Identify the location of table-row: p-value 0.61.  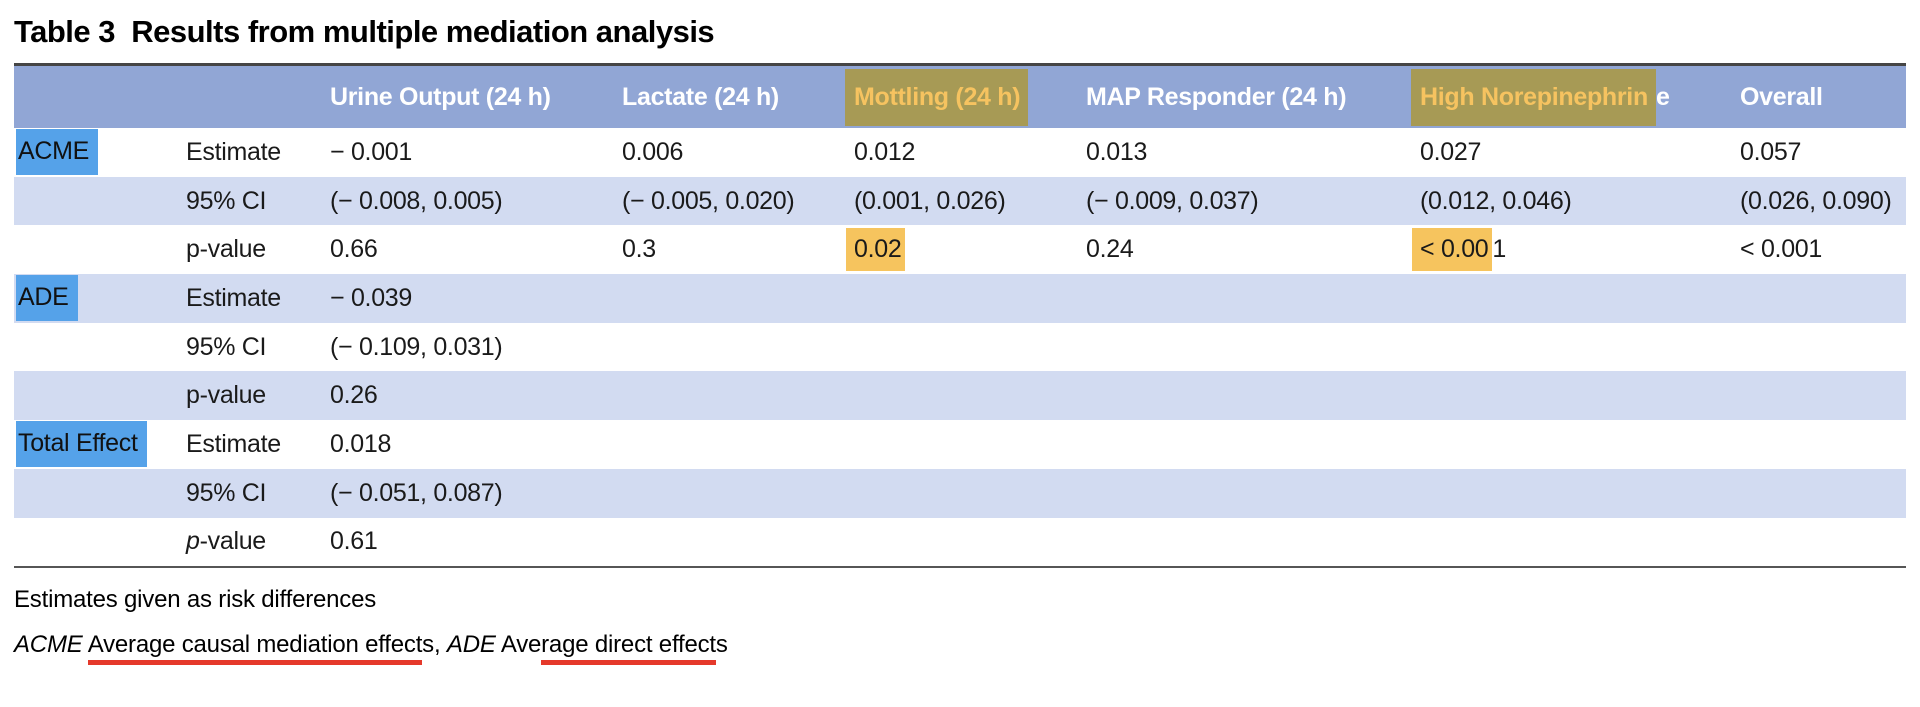
(960, 542).